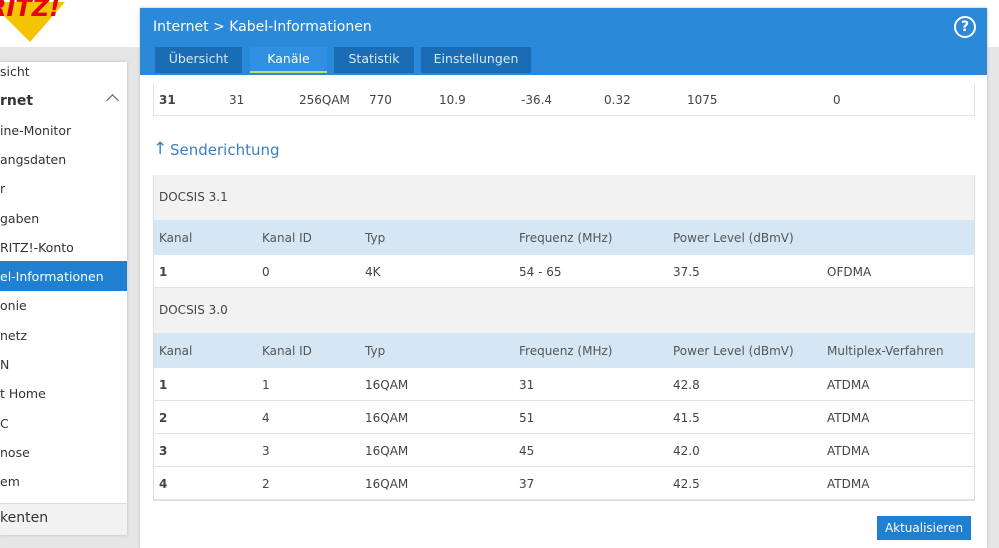  I want to click on sidebar-item: onie, so click(13, 306).